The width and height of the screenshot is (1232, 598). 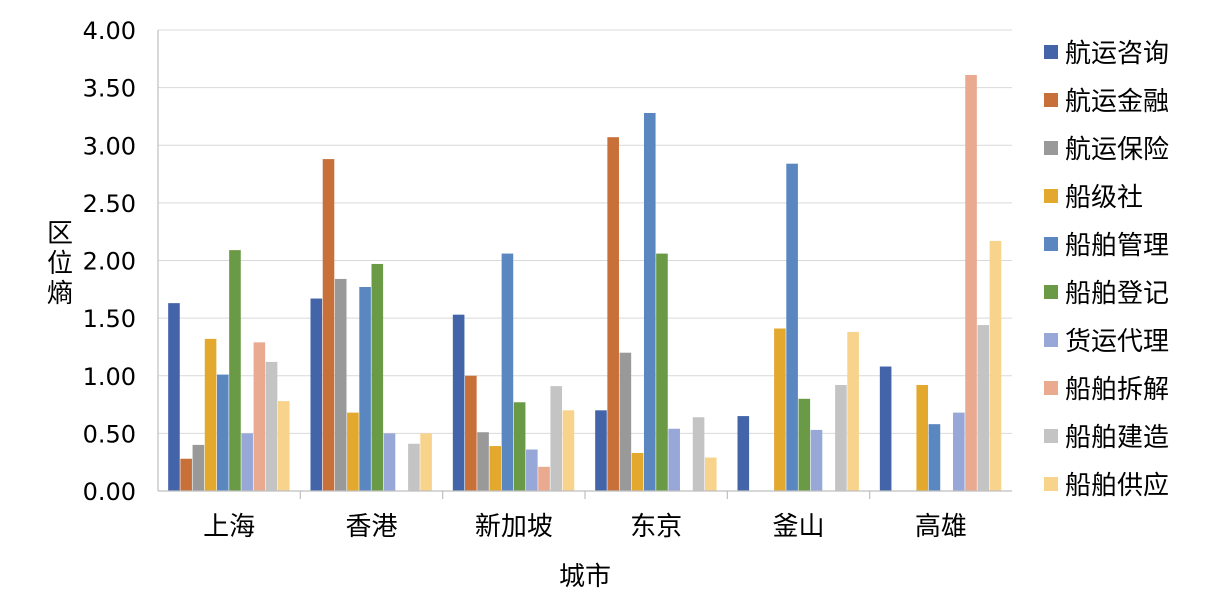 I want to click on y-tick-label: 1.50, so click(x=109, y=319).